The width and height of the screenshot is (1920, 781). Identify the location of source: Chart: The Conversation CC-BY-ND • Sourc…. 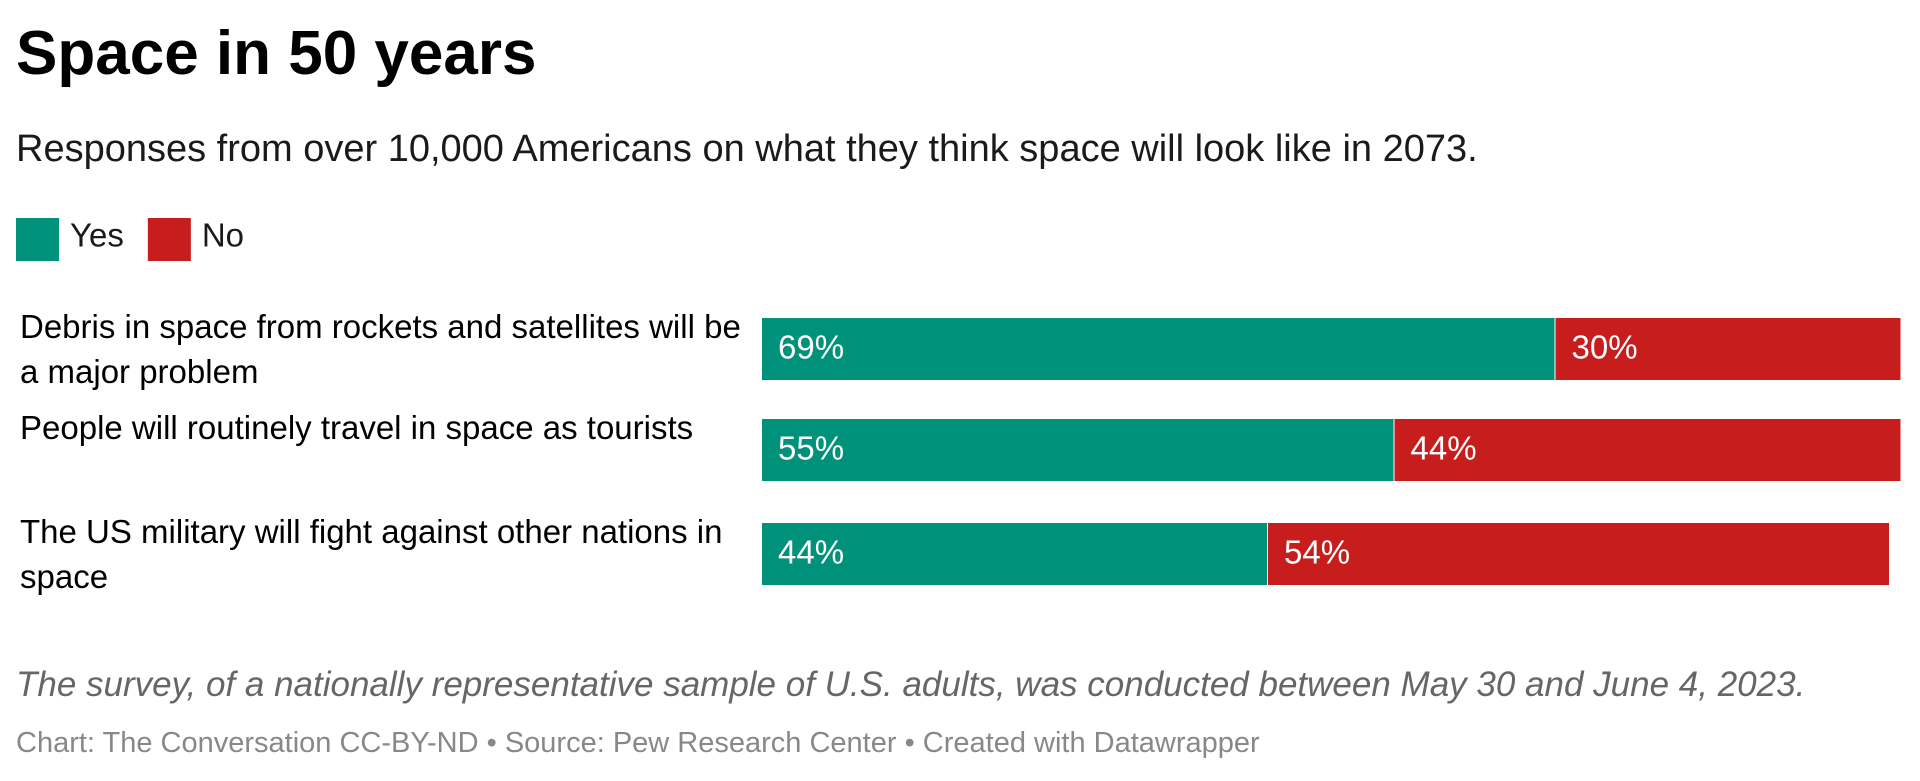
(638, 743).